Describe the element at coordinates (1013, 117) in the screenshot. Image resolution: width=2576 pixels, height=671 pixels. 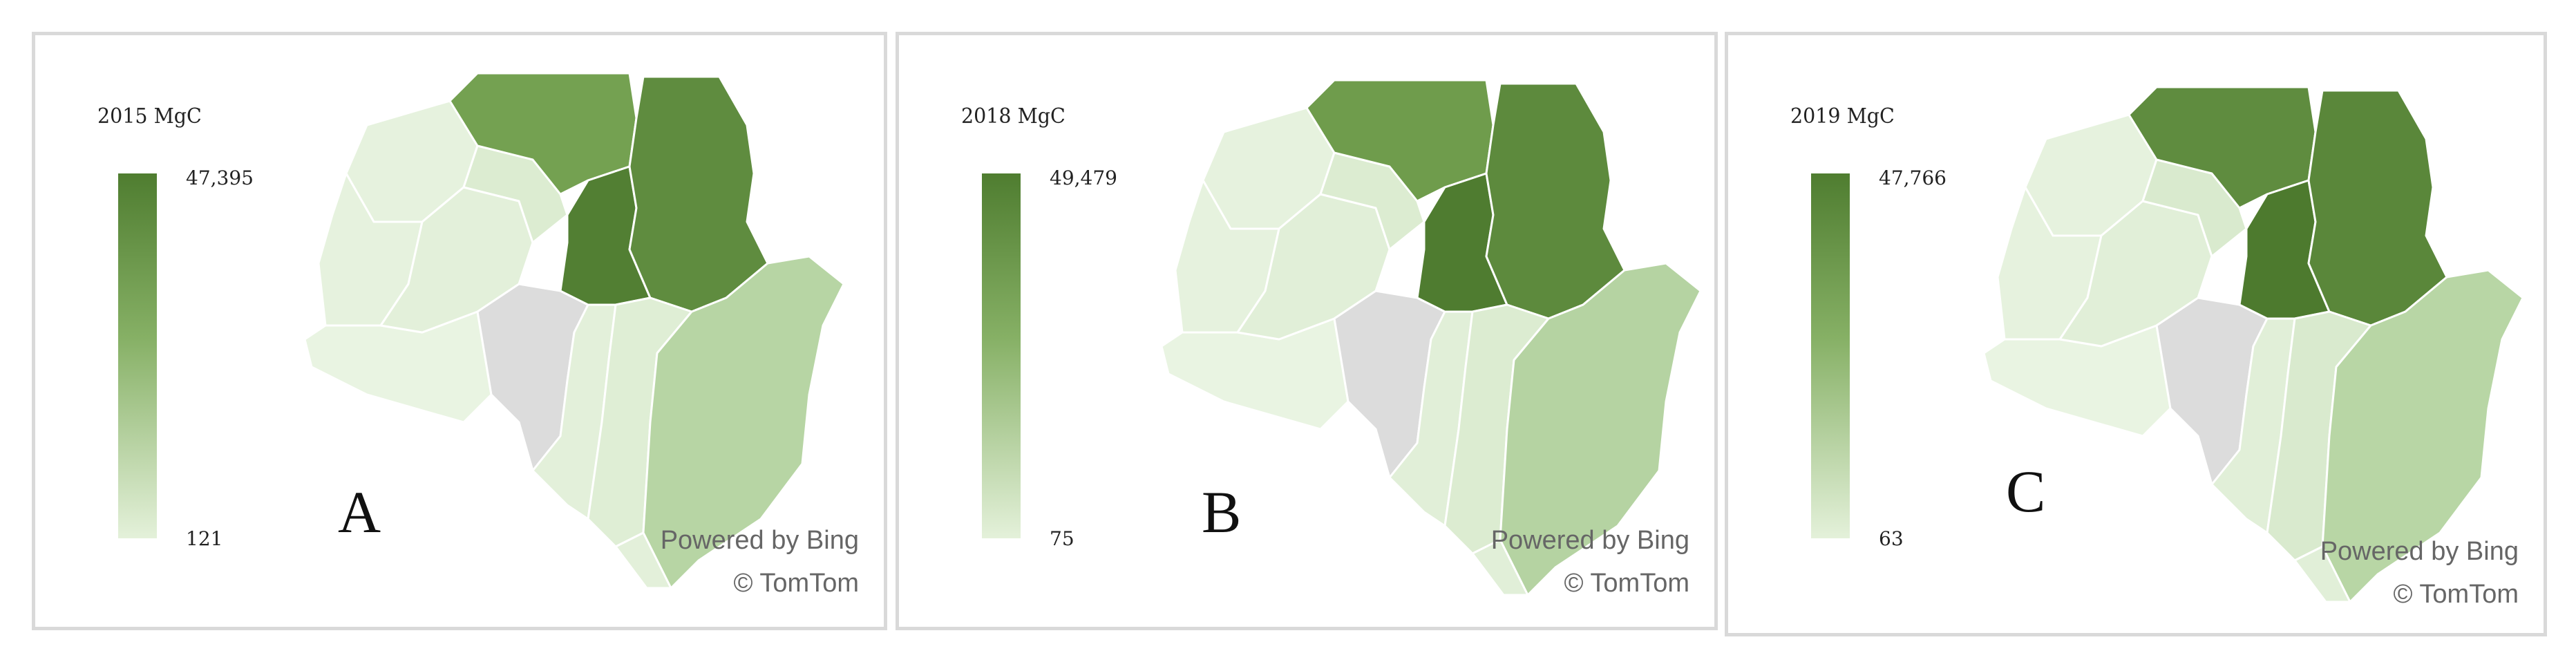
I see `legend-title: 2018 MgC` at that location.